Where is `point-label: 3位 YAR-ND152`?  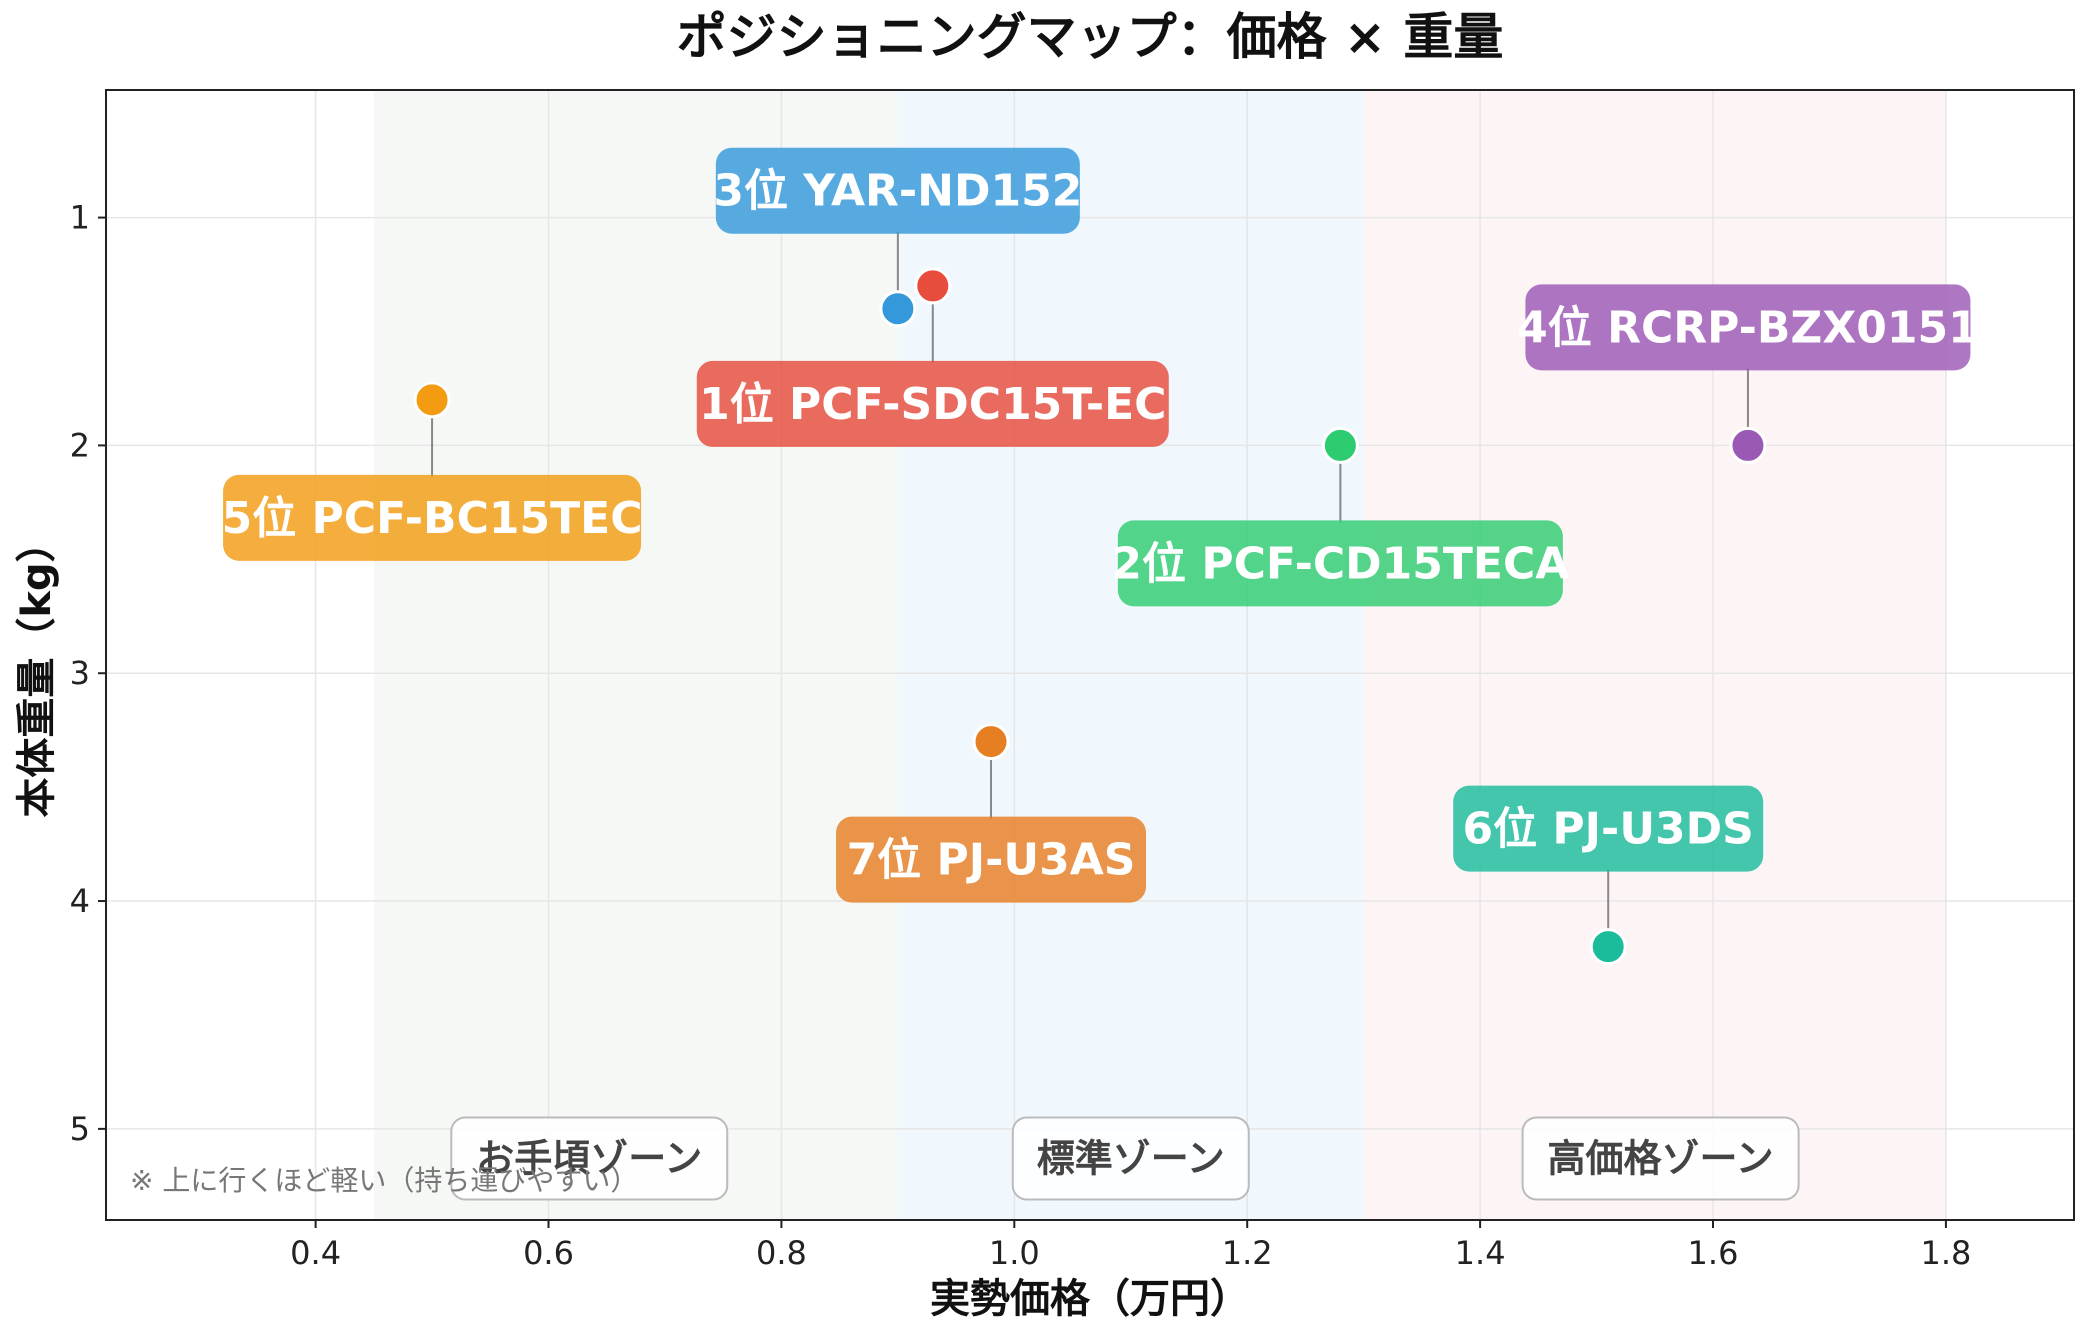 point-label: 3位 YAR-ND152 is located at coordinates (897, 191).